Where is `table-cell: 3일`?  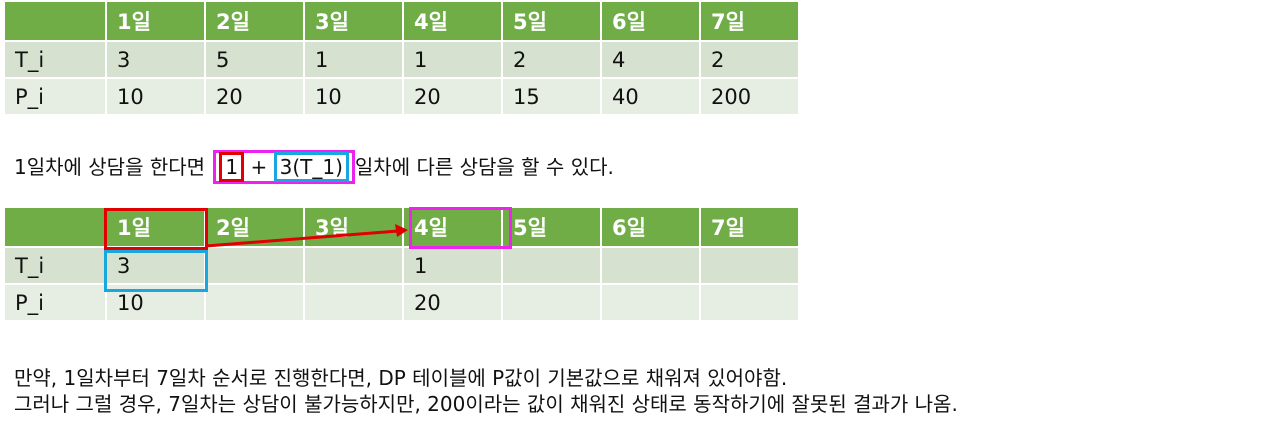 table-cell: 3일 is located at coordinates (353, 22).